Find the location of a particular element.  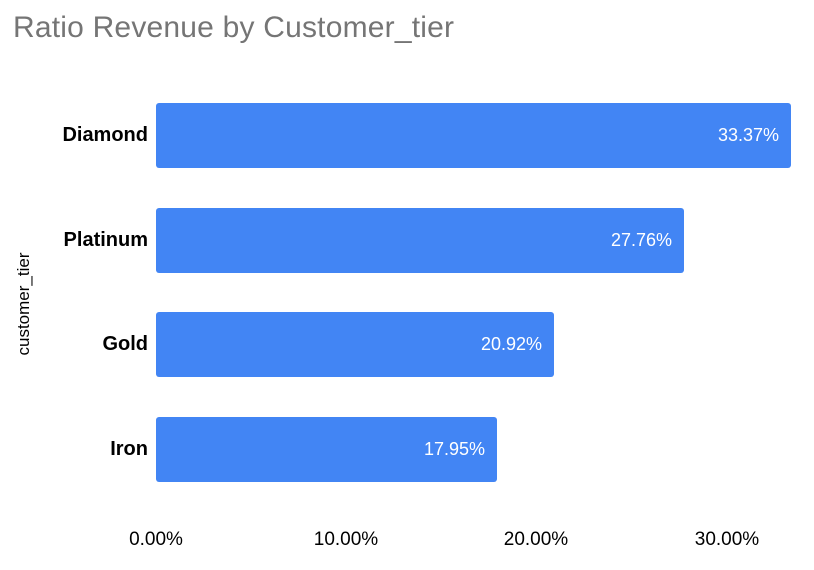

x-tick-label: 10.00% is located at coordinates (346, 539).